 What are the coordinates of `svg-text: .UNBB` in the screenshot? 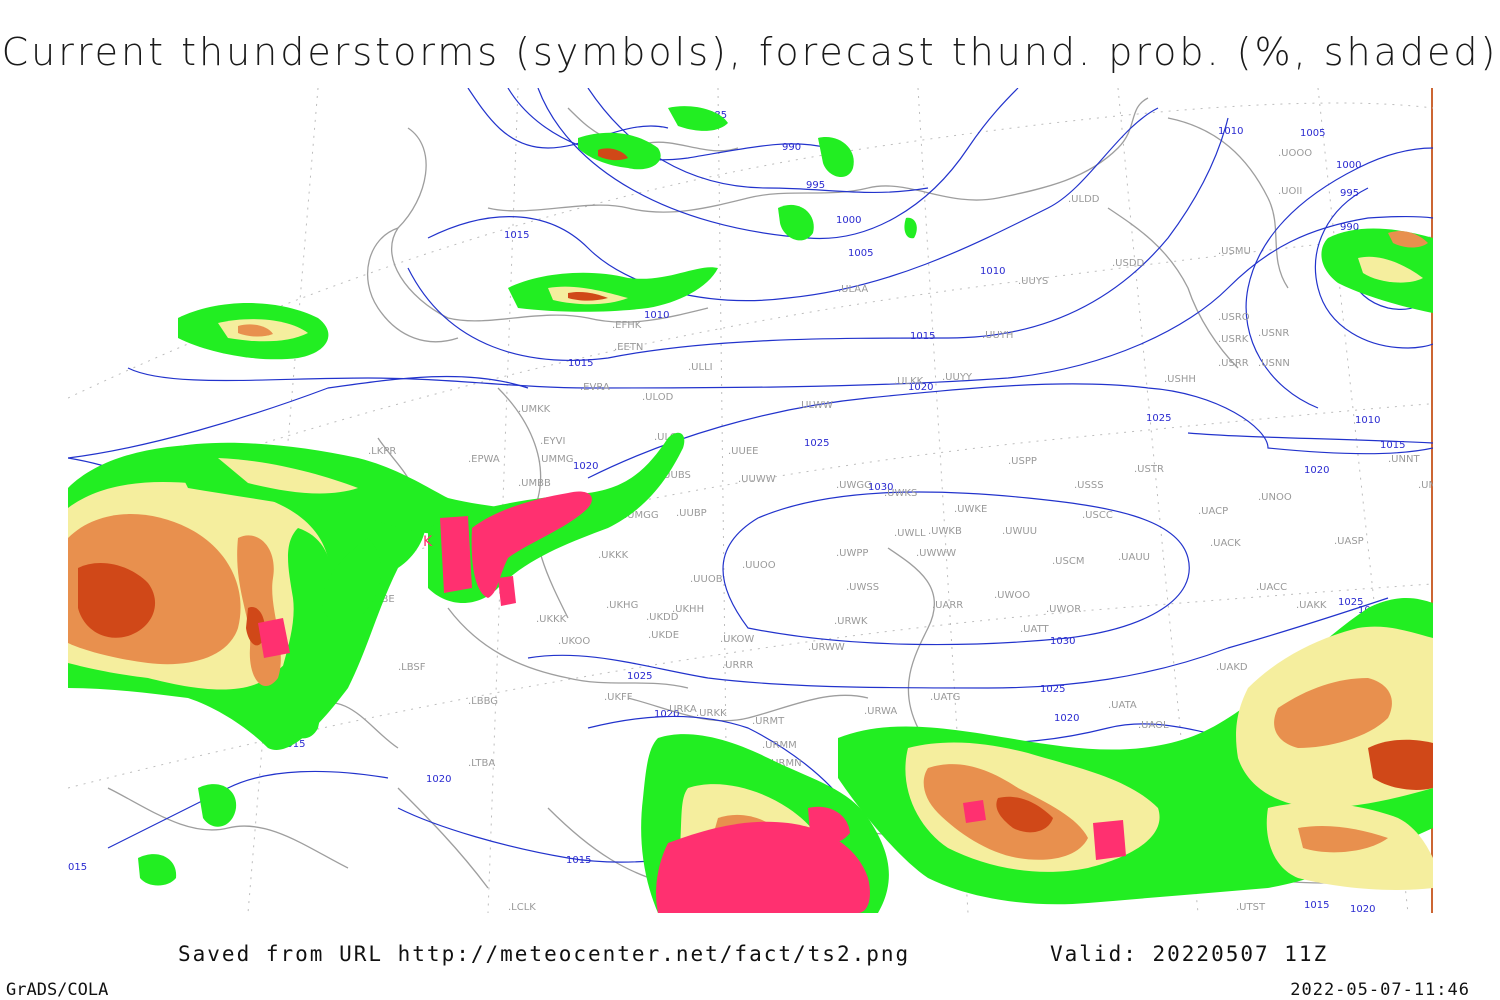 It's located at (1425, 485).